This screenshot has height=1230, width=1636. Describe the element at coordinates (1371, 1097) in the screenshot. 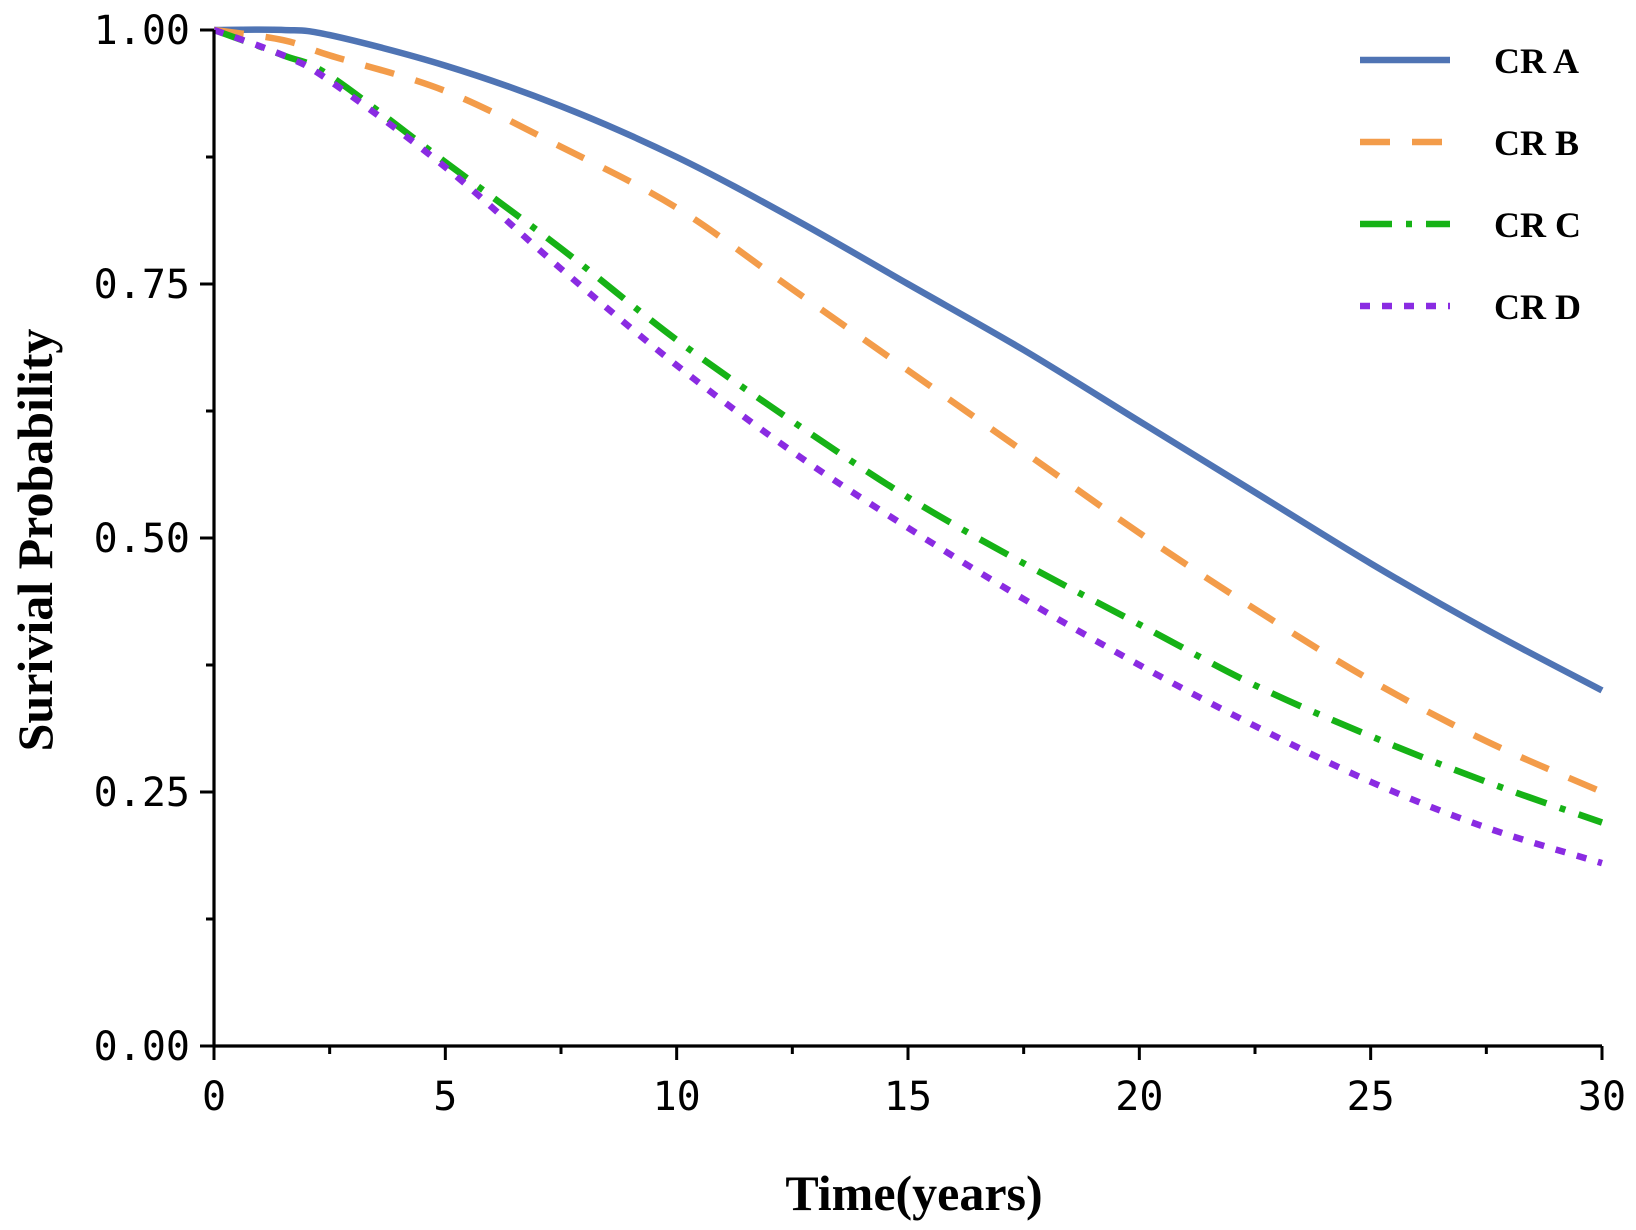

I see `x-tick-label: 25` at that location.